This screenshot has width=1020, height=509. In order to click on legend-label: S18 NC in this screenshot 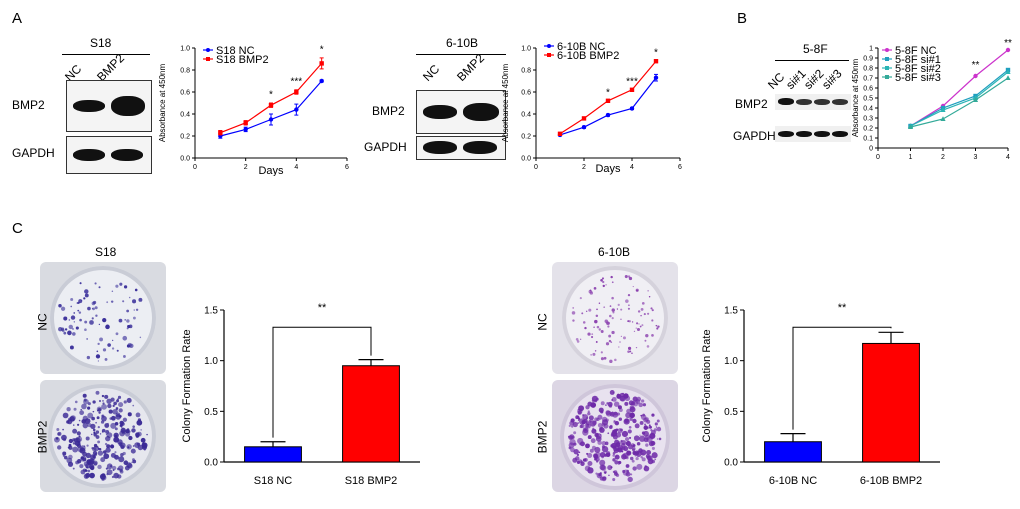, I will do `click(235, 51)`.